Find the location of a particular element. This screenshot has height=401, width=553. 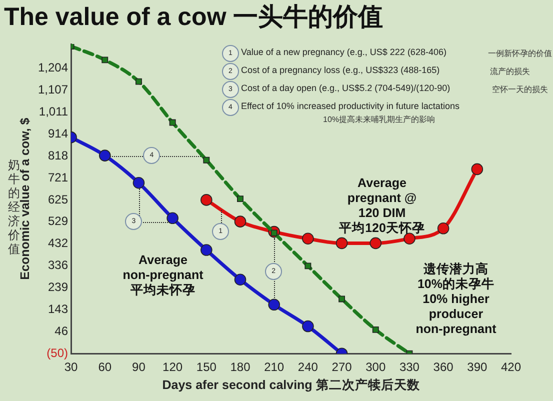

annotation: 空怀一天的损失 is located at coordinates (520, 89).